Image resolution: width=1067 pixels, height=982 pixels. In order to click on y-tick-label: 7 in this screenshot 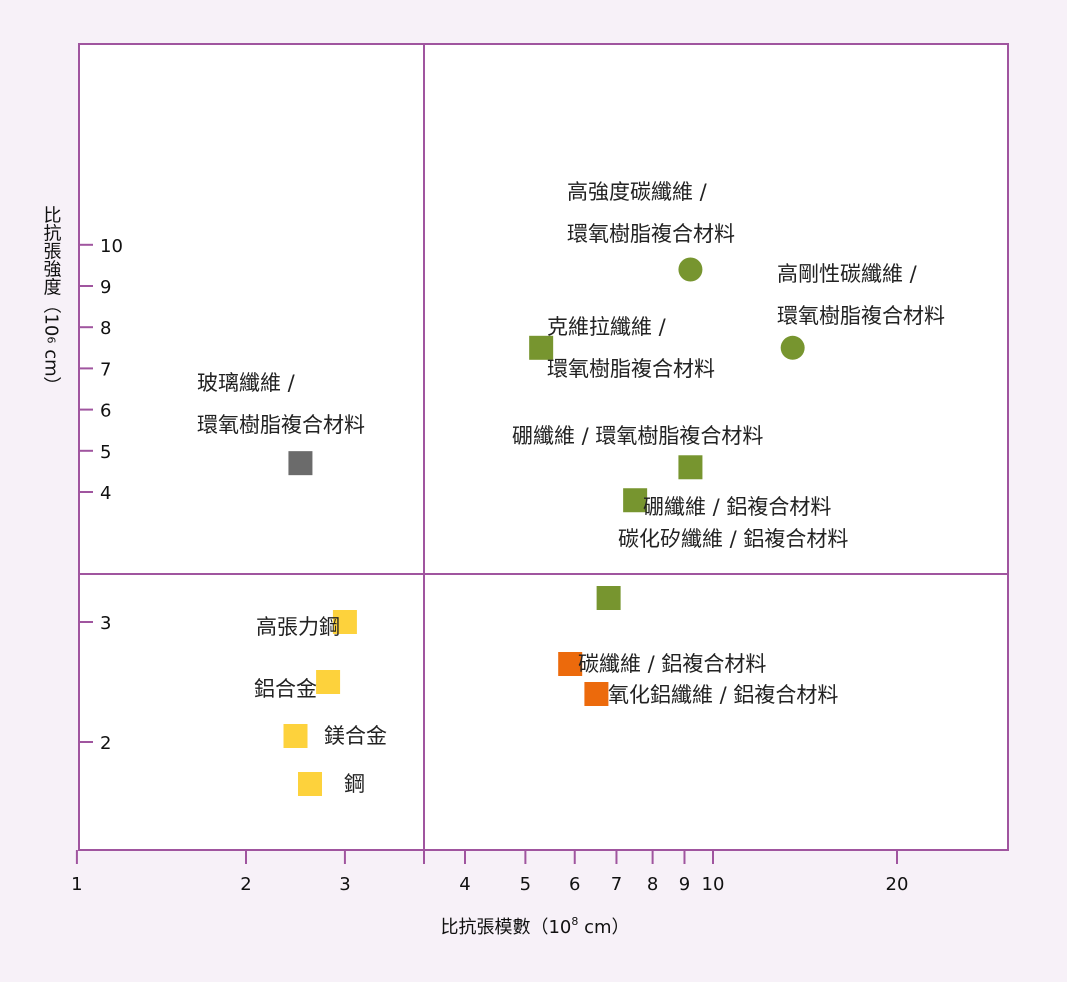, I will do `click(105, 369)`.